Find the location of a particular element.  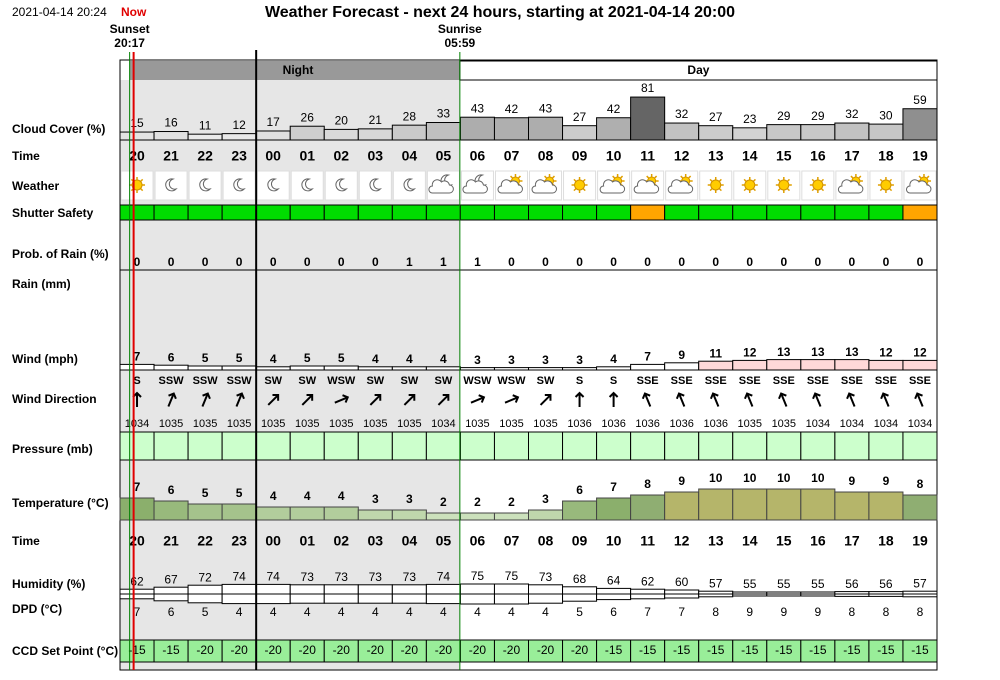

hour: 03 is located at coordinates (376, 156).